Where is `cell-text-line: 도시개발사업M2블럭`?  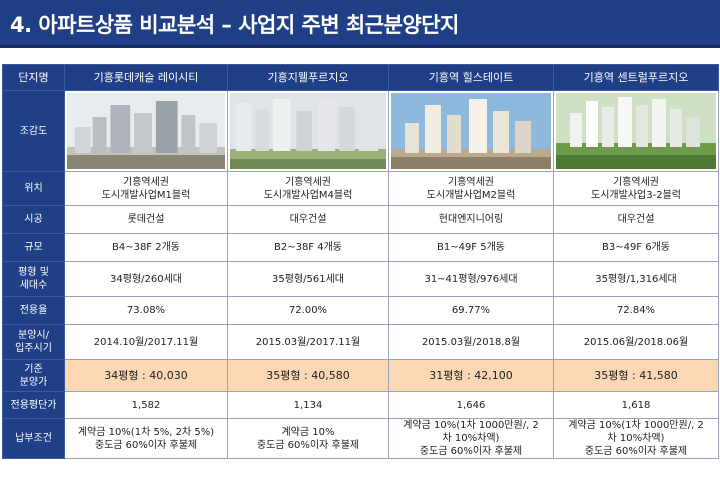
cell-text-line: 도시개발사업M2블럭 is located at coordinates (471, 195).